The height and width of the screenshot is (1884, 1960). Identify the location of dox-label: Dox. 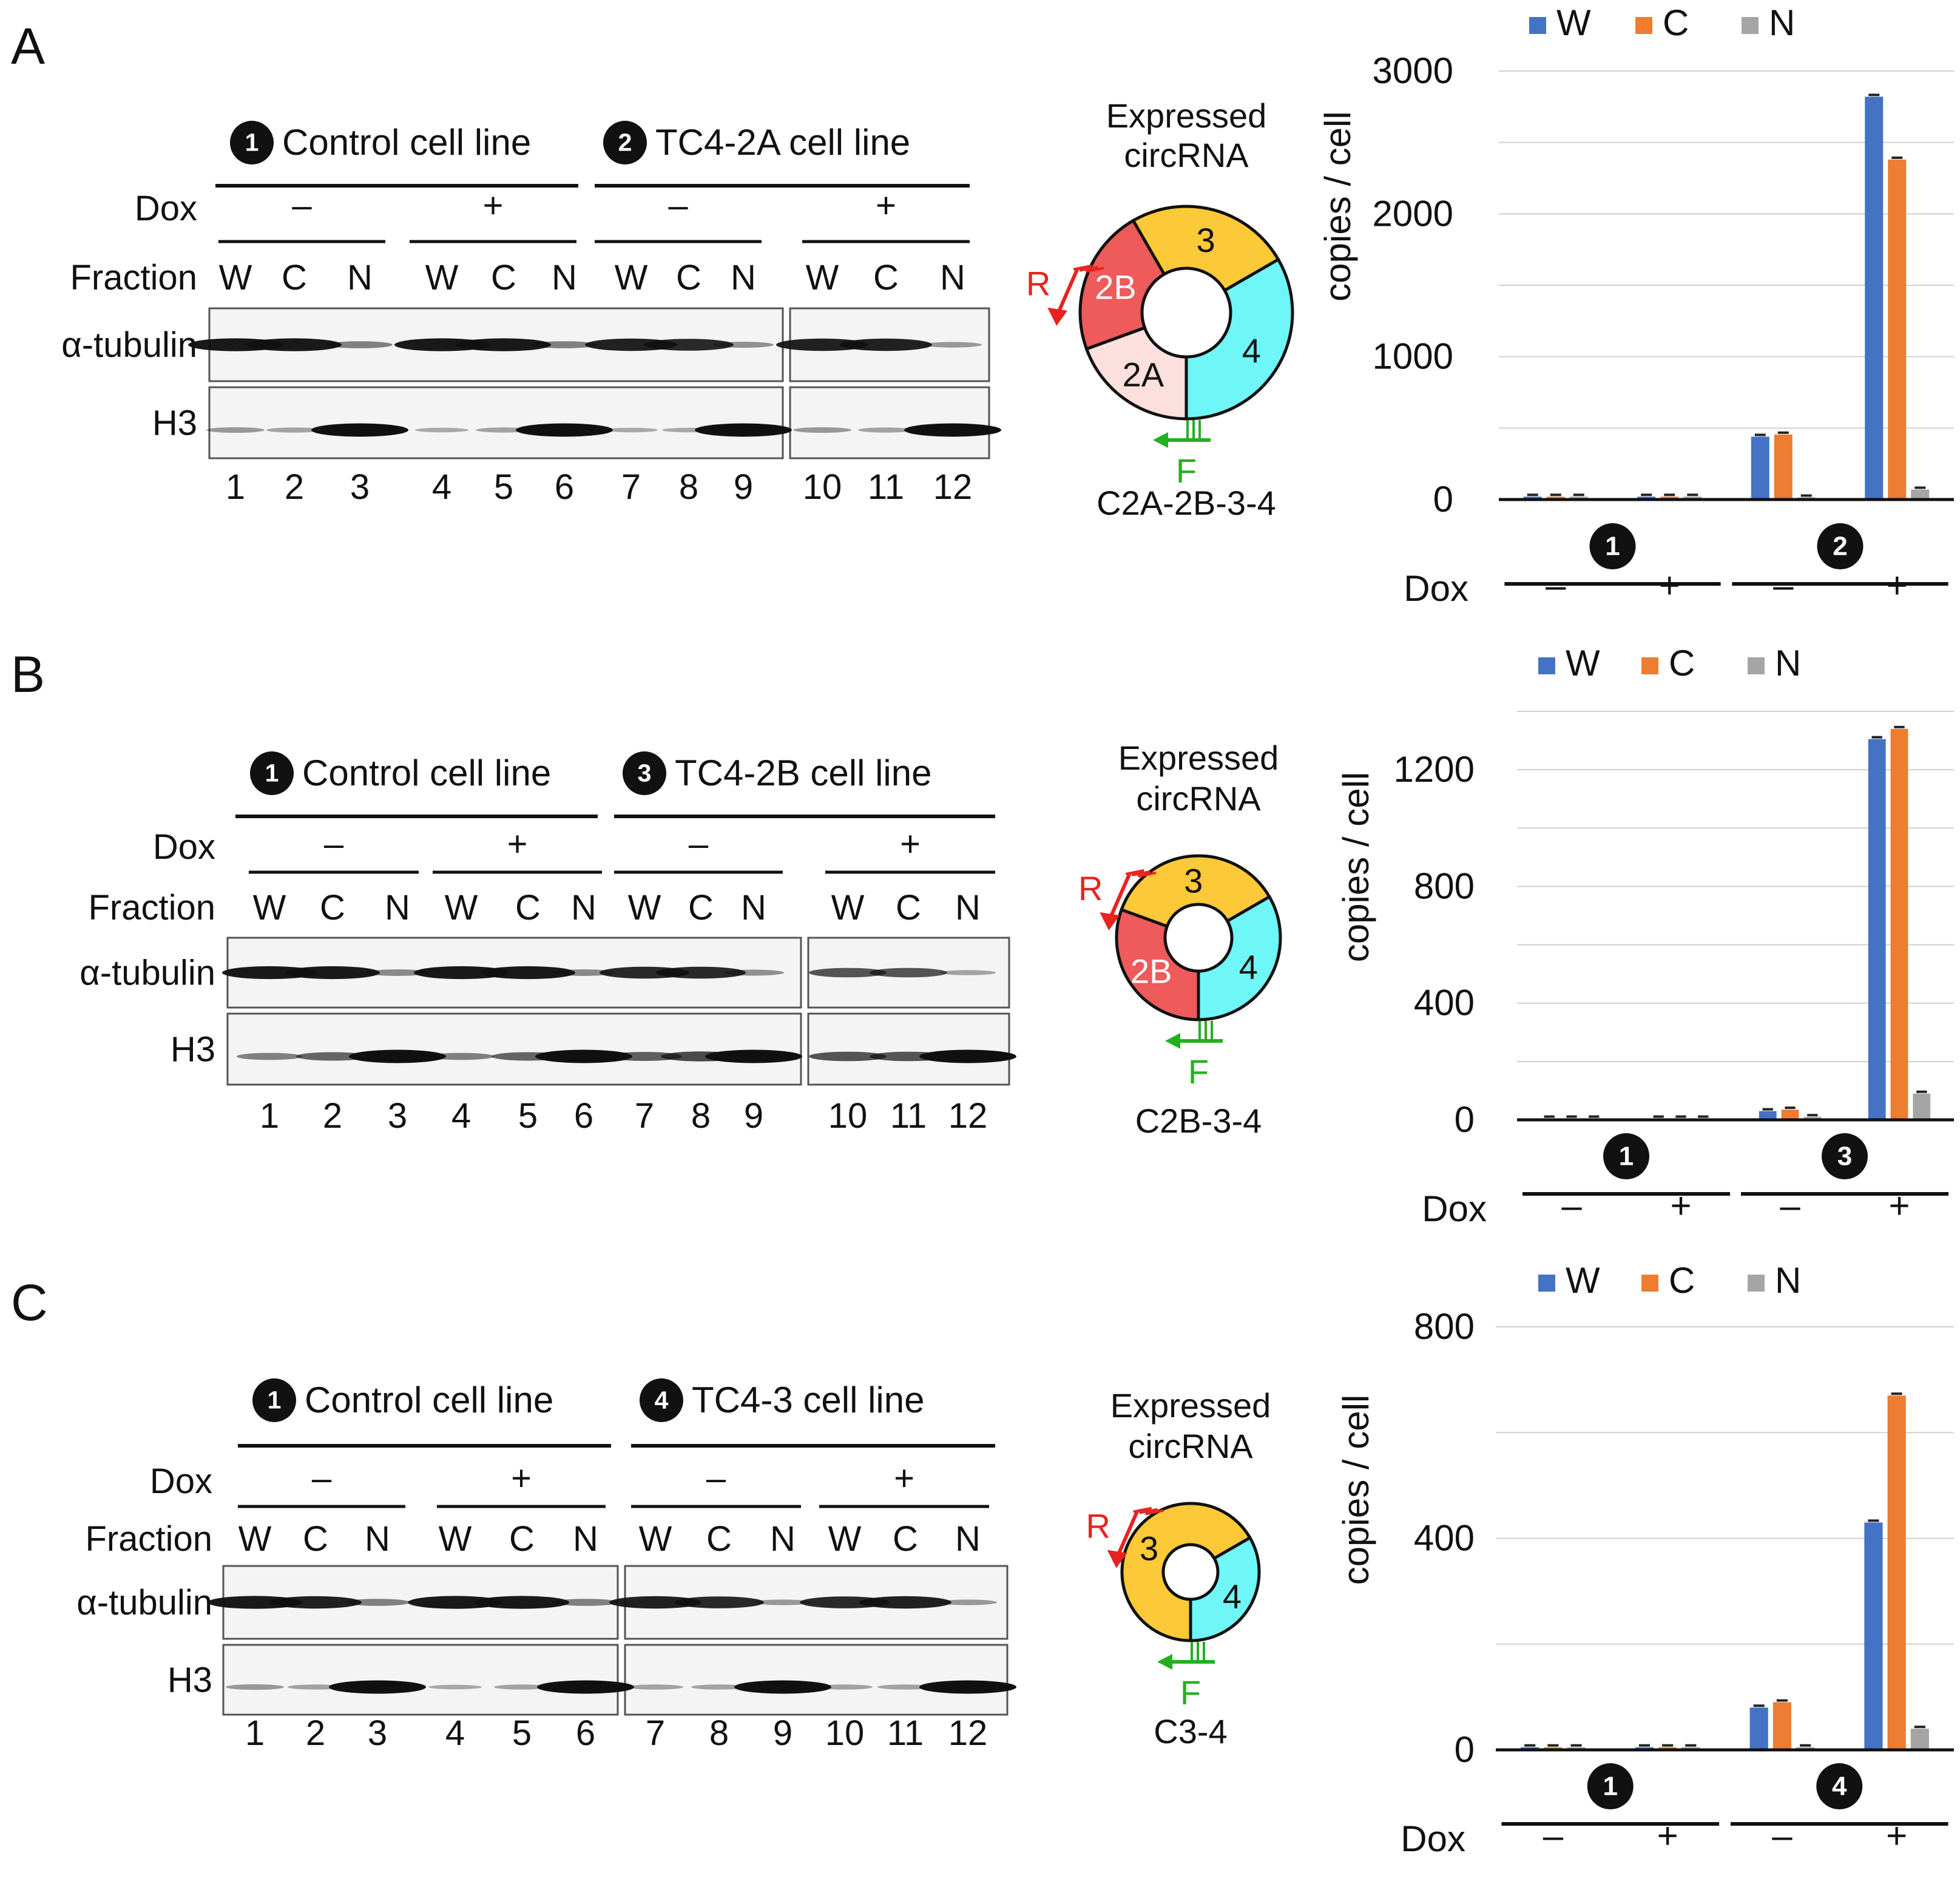
(184, 847).